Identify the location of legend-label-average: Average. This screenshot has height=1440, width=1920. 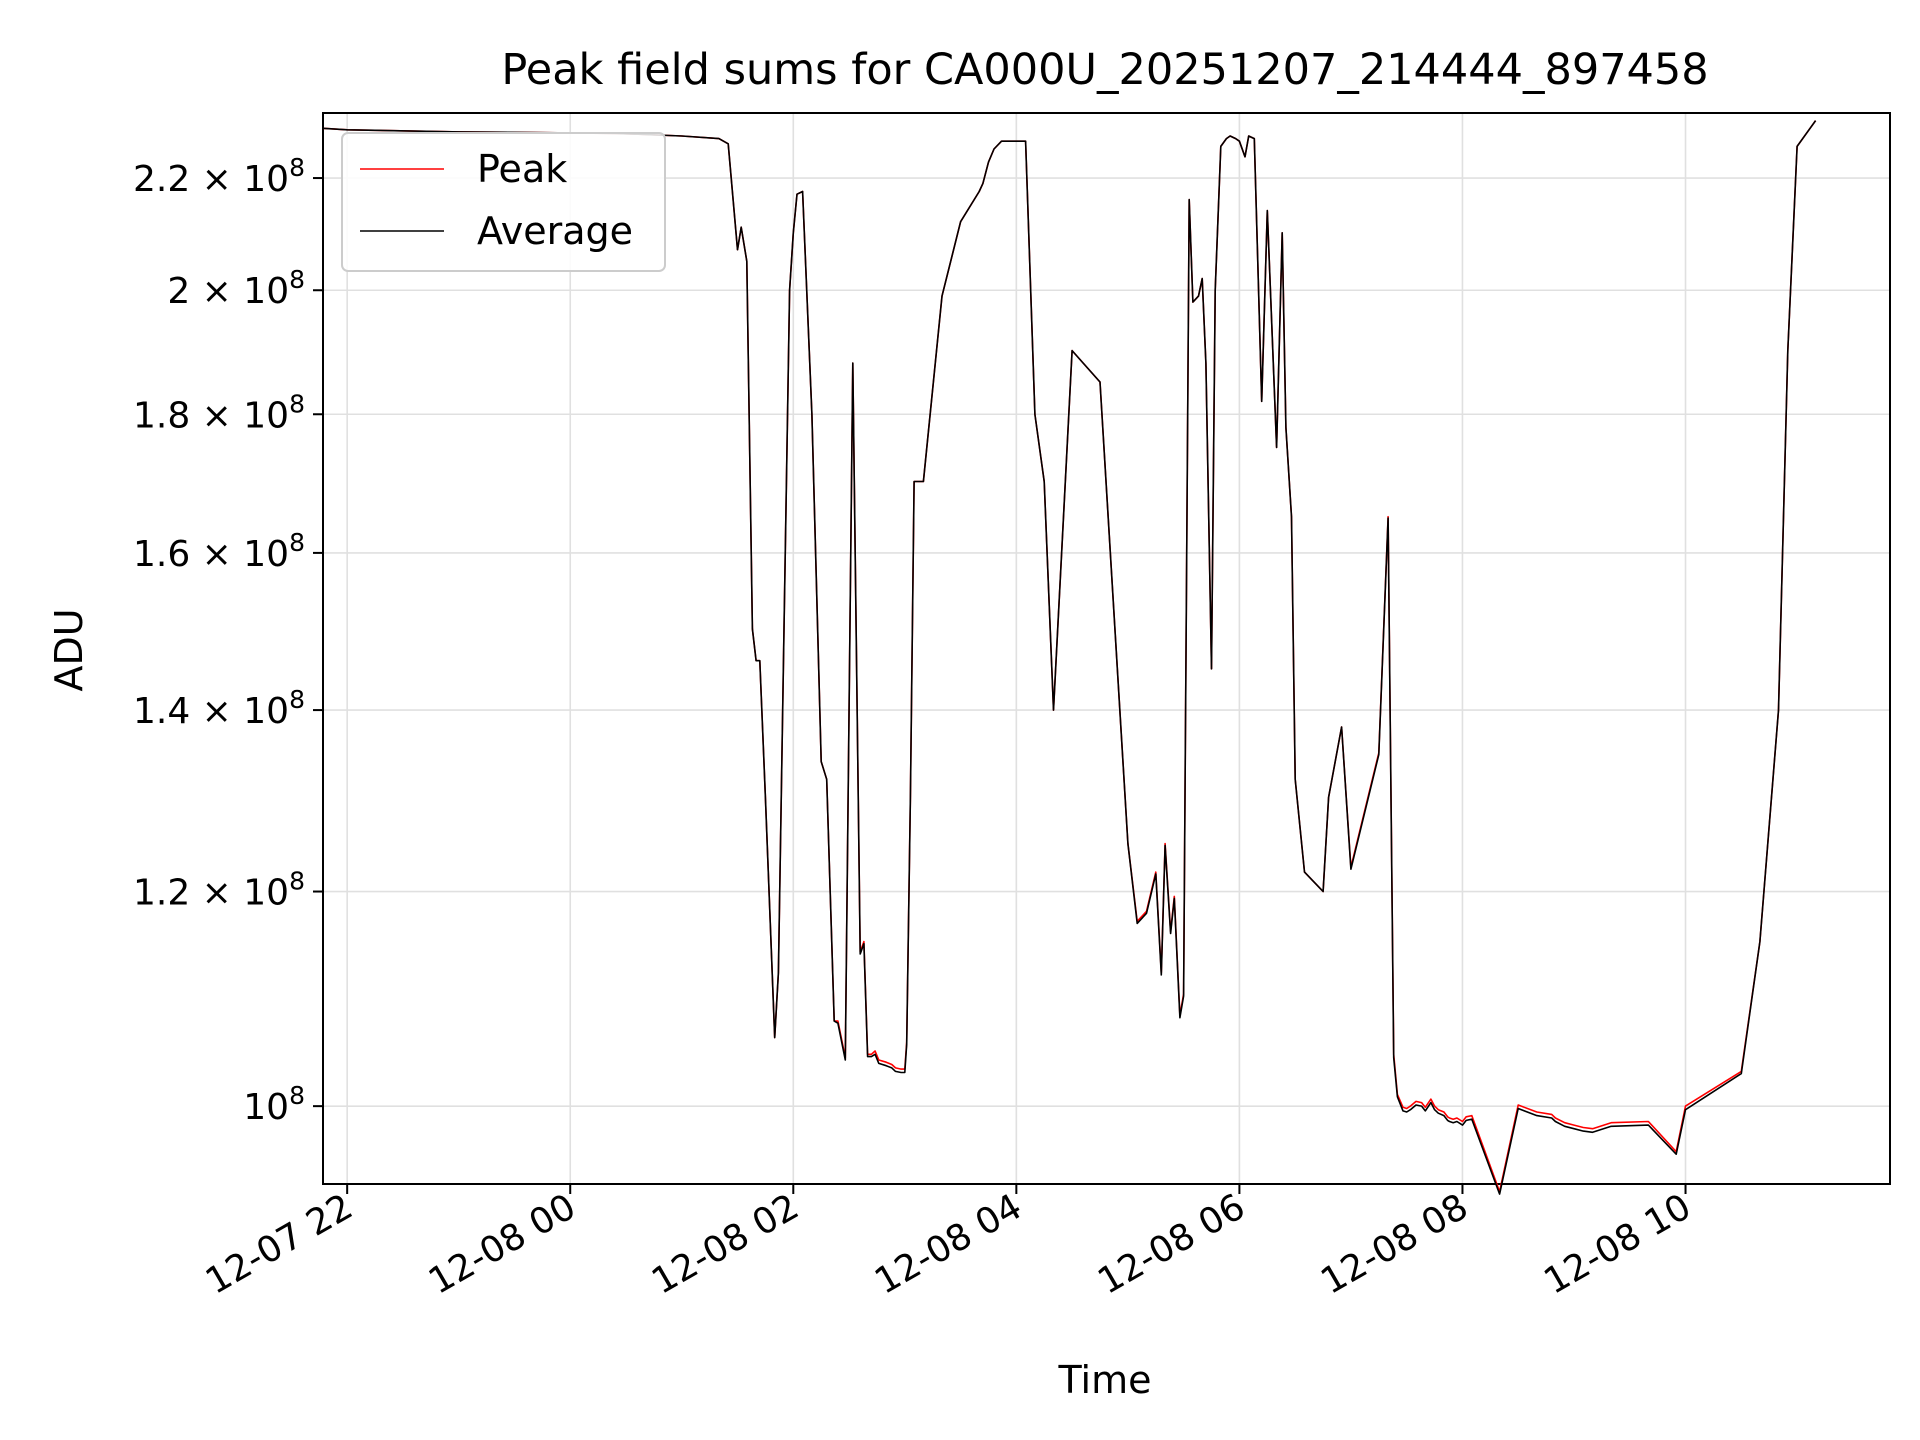
(555, 231).